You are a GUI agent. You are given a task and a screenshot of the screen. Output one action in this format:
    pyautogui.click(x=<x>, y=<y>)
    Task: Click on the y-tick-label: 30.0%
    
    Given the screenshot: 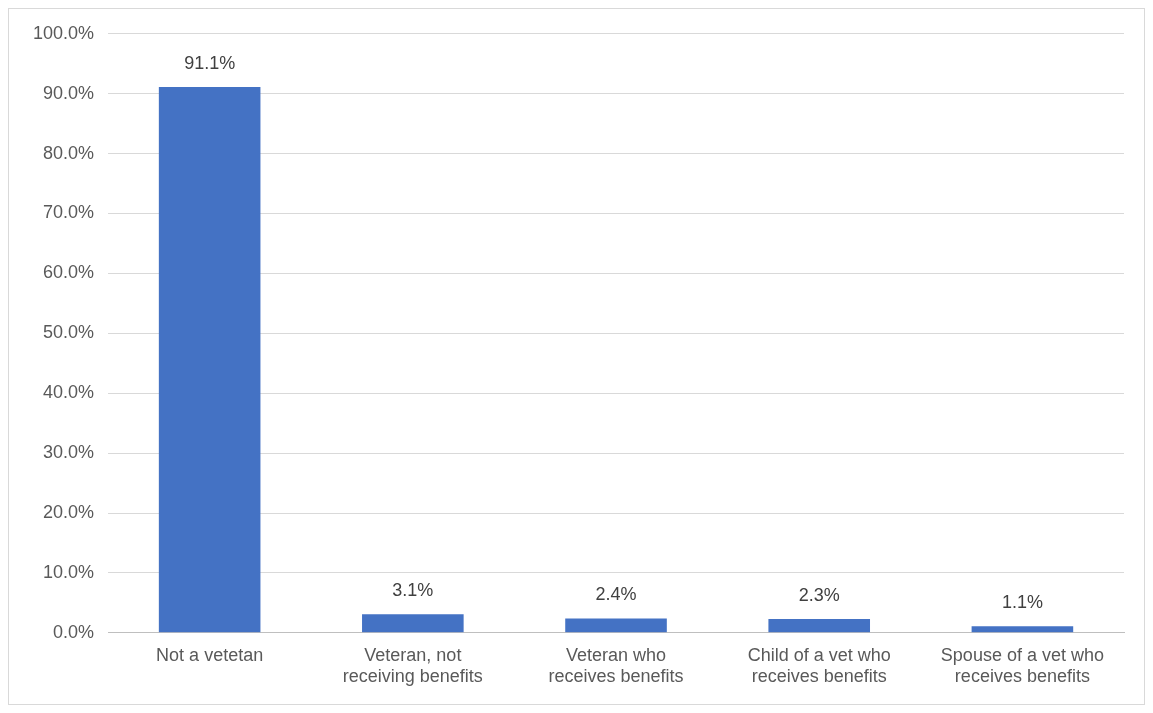 What is the action you would take?
    pyautogui.click(x=69, y=452)
    